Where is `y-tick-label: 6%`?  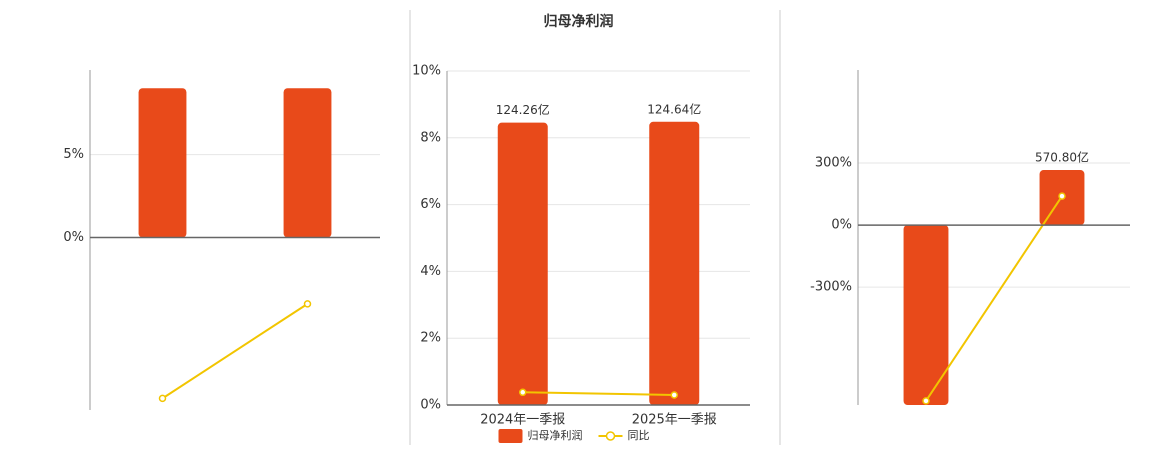
y-tick-label: 6% is located at coordinates (430, 204).